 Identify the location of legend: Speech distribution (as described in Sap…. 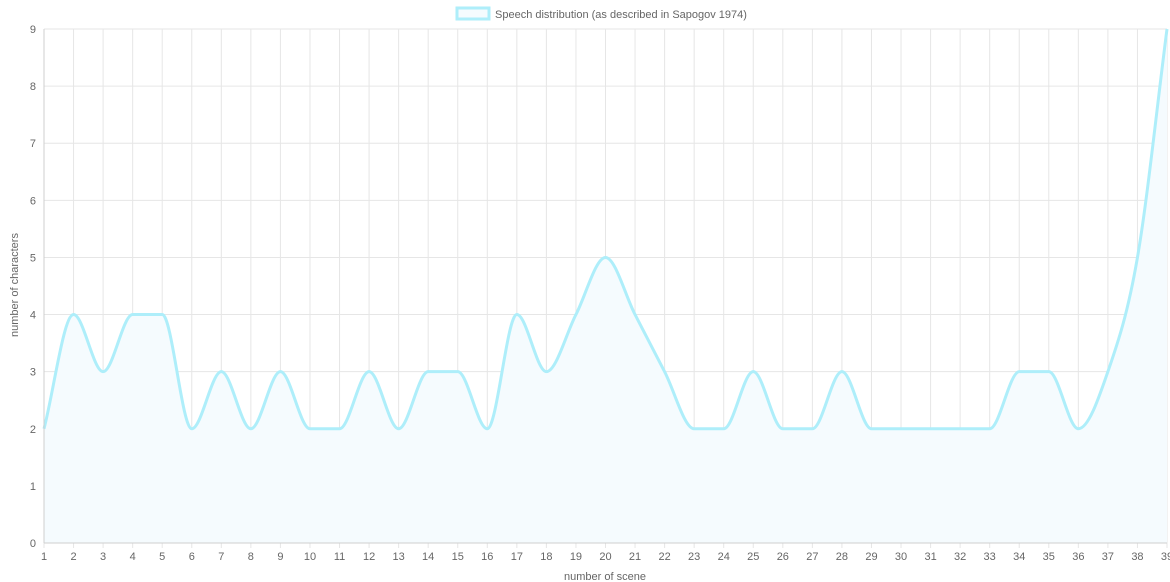
(601, 13).